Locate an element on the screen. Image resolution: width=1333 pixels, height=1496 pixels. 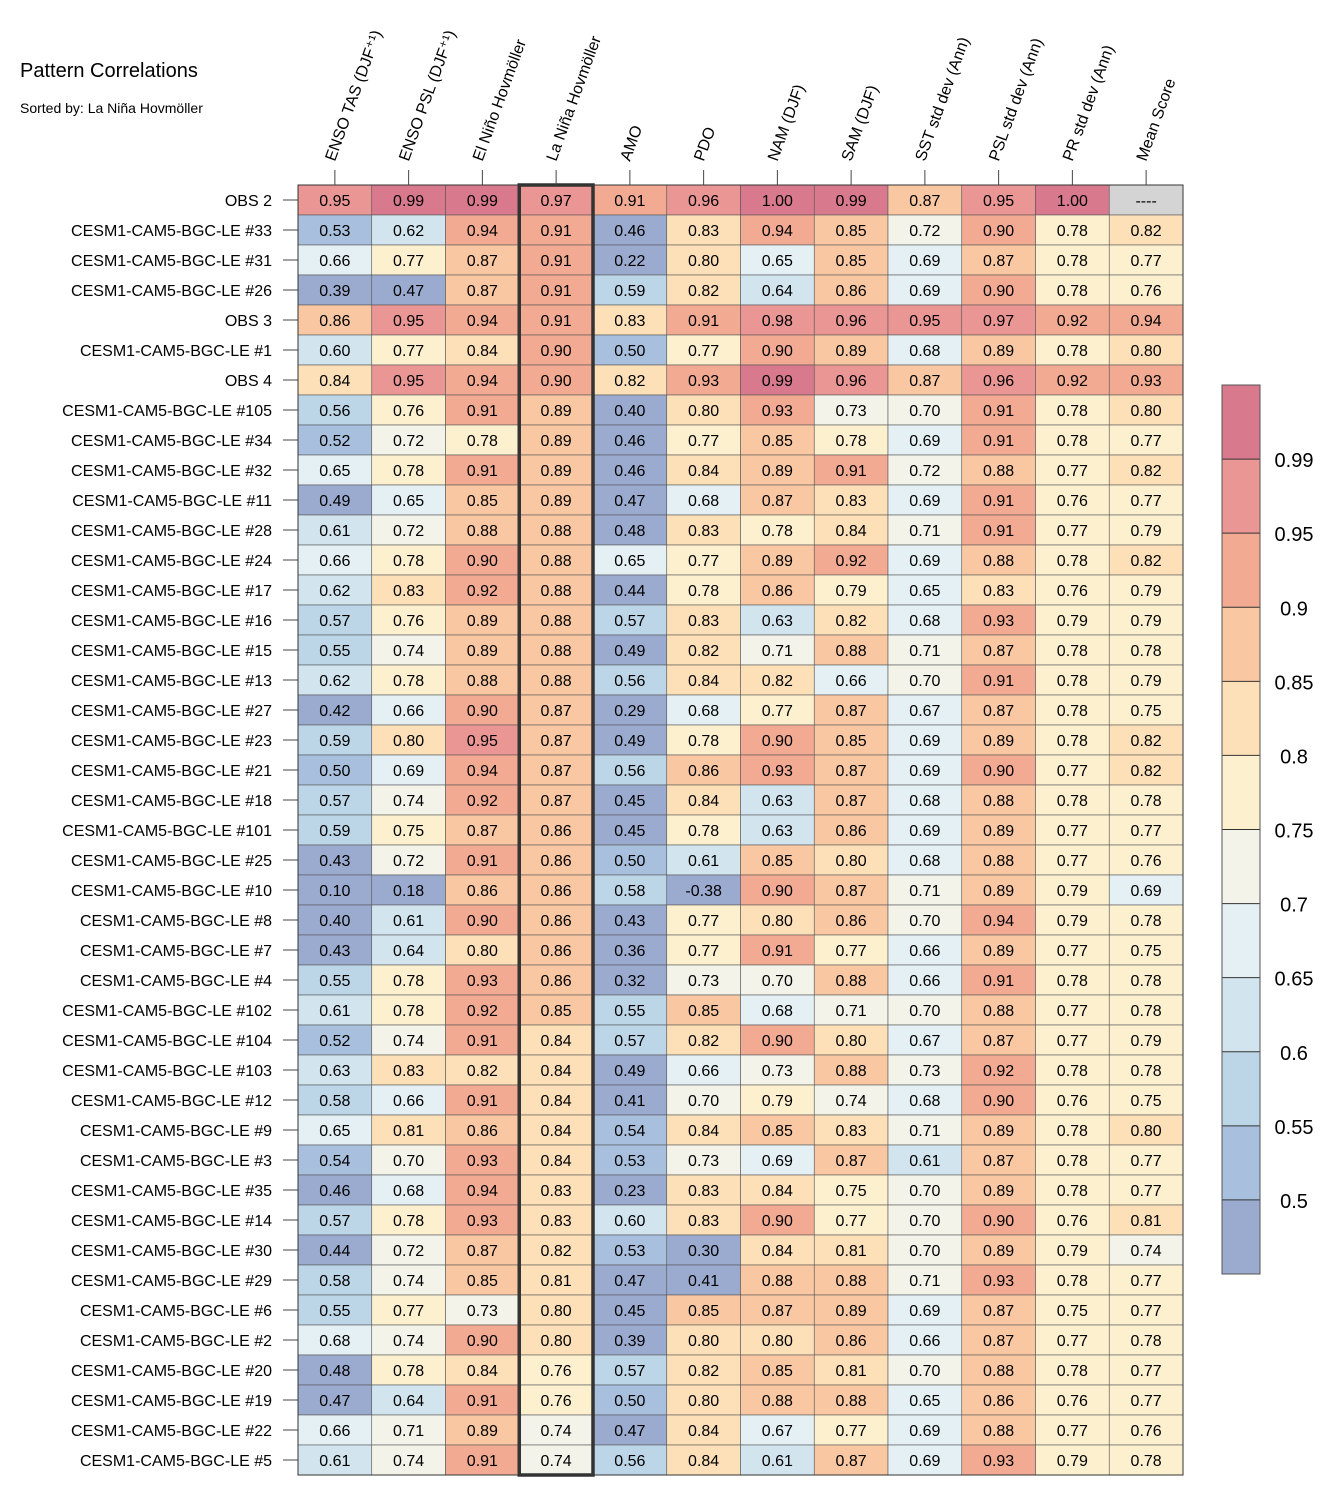
cell-value: 0.74 is located at coordinates (851, 1101).